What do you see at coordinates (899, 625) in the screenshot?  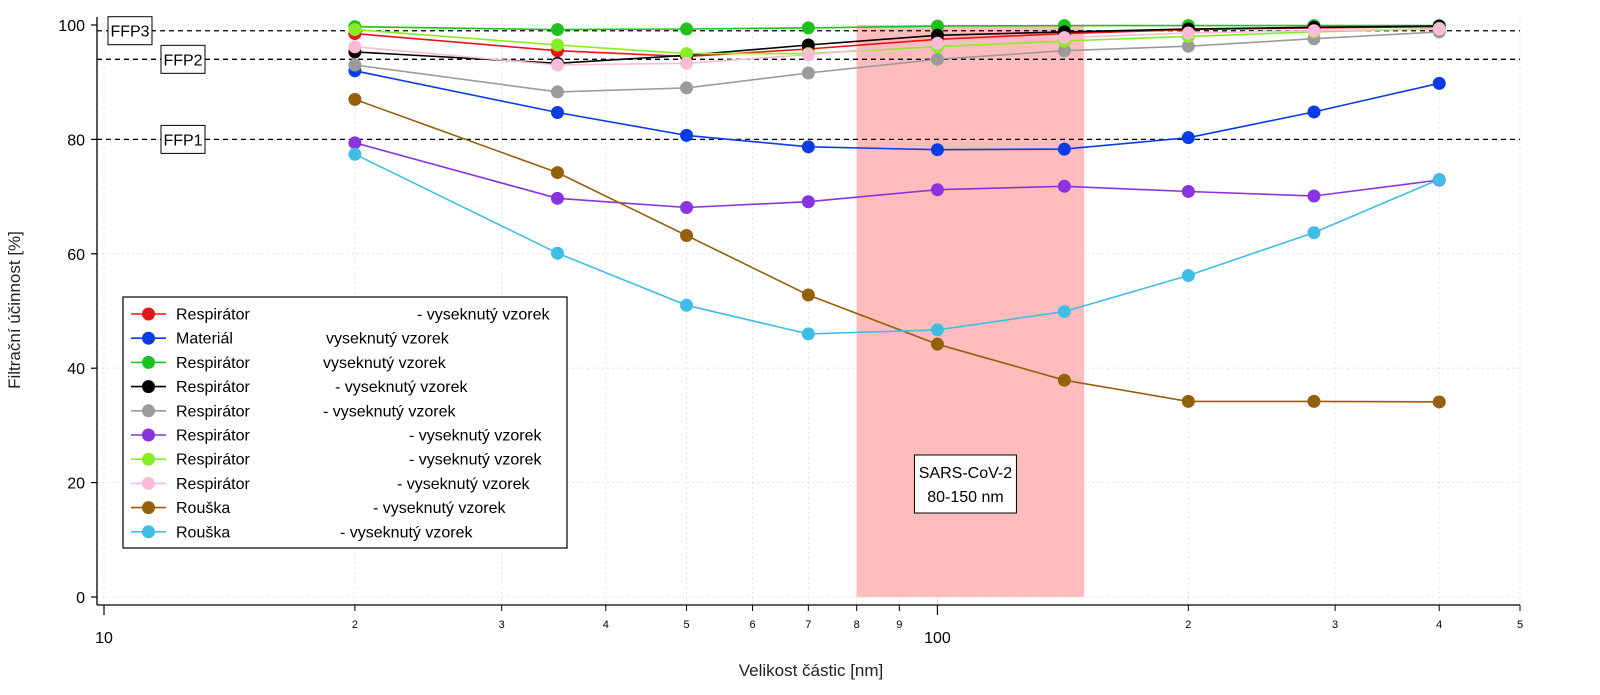 I see `x-minor-tick-label: 9` at bounding box center [899, 625].